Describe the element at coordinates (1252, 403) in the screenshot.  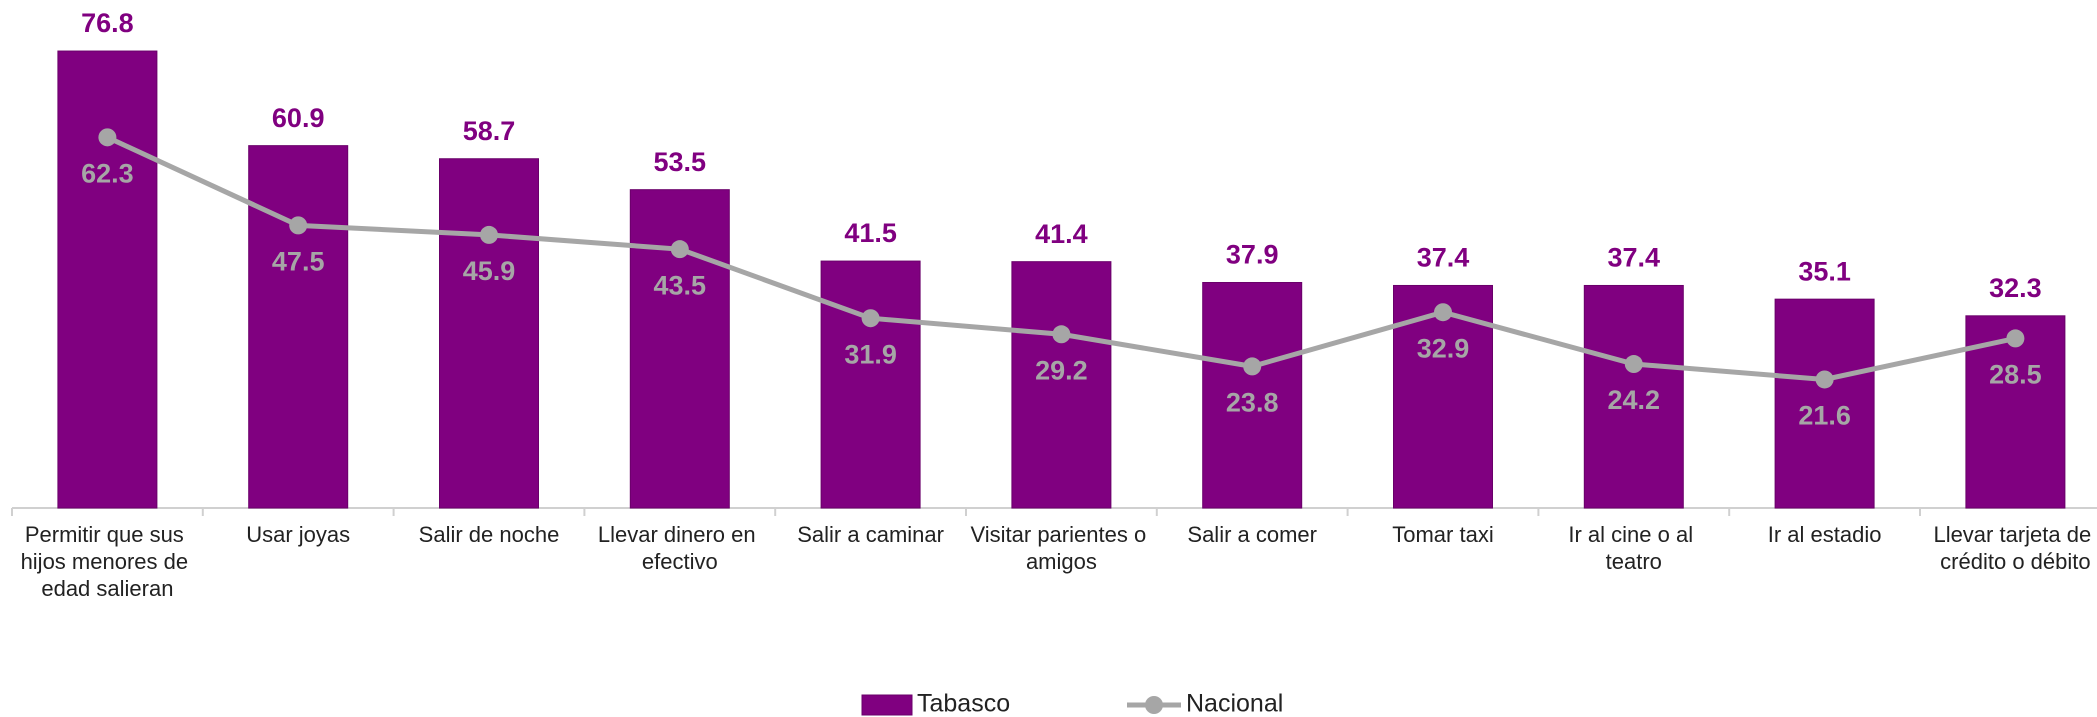
I see `line-value-label: 23.8` at that location.